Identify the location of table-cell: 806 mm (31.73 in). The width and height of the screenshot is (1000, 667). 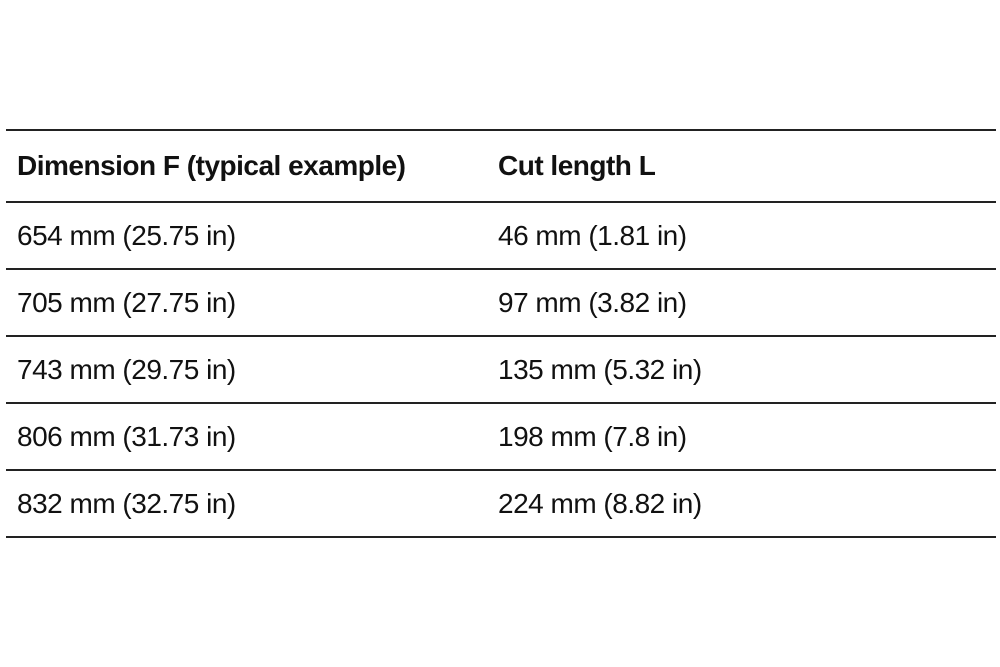
(246, 437).